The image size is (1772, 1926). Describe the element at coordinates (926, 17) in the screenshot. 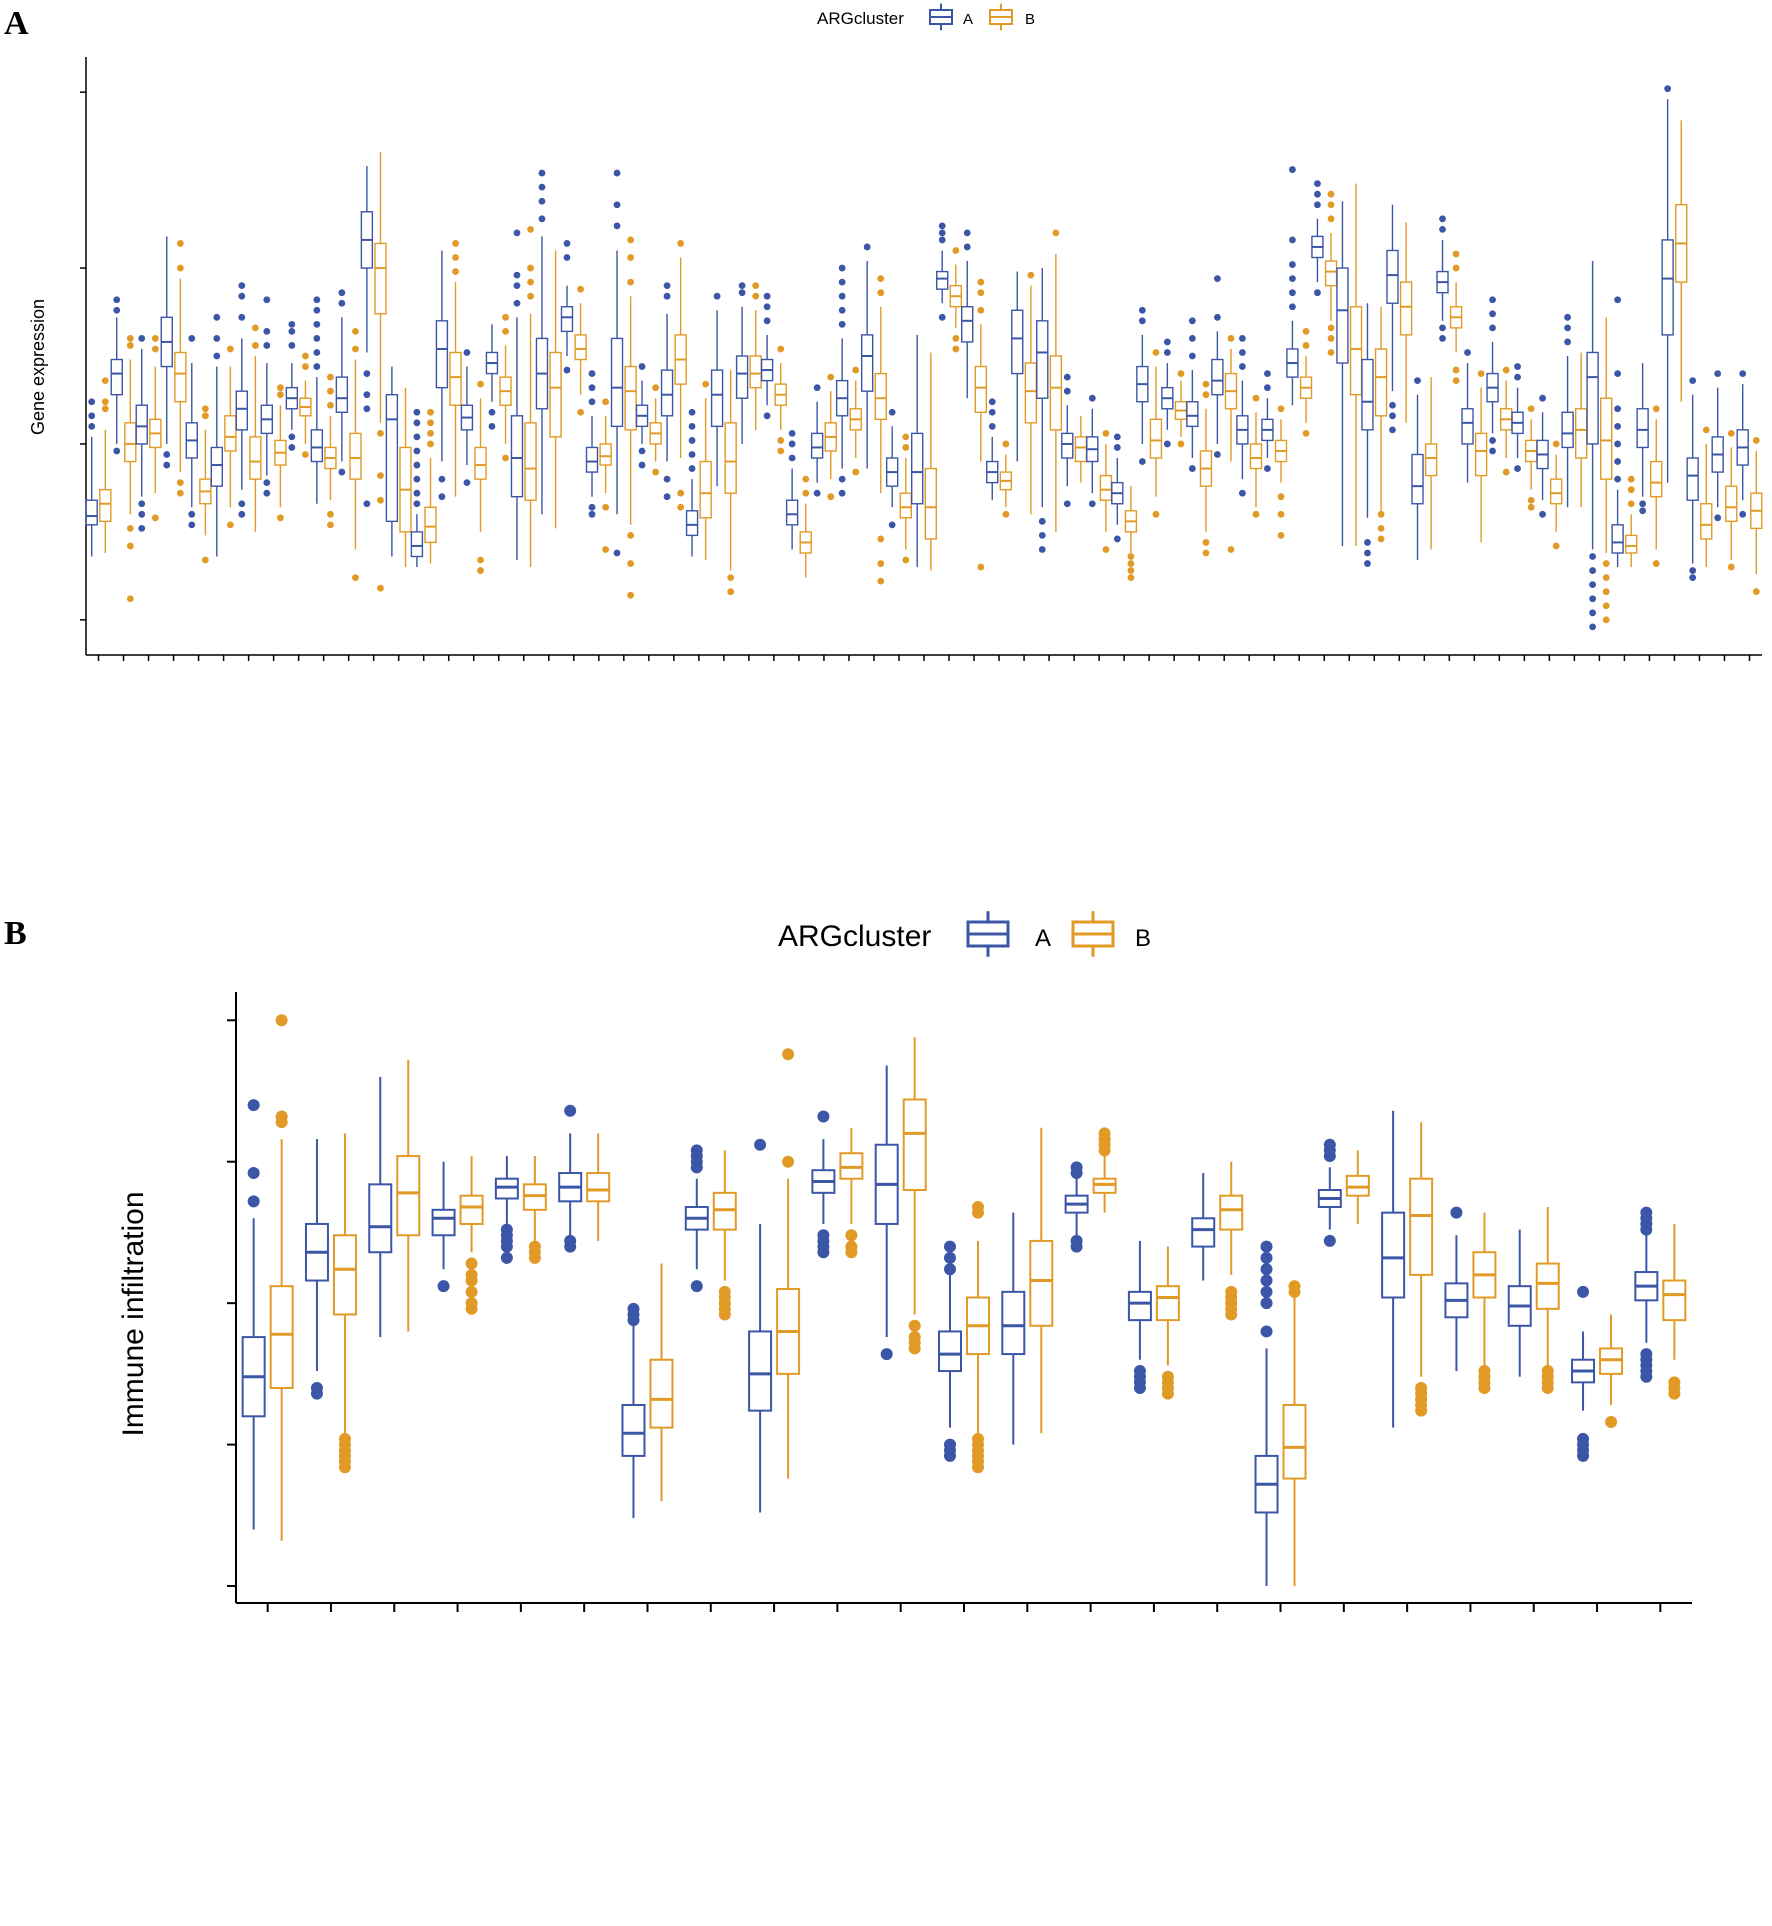

I see `panel-a-legend: ARGcluster A B` at that location.